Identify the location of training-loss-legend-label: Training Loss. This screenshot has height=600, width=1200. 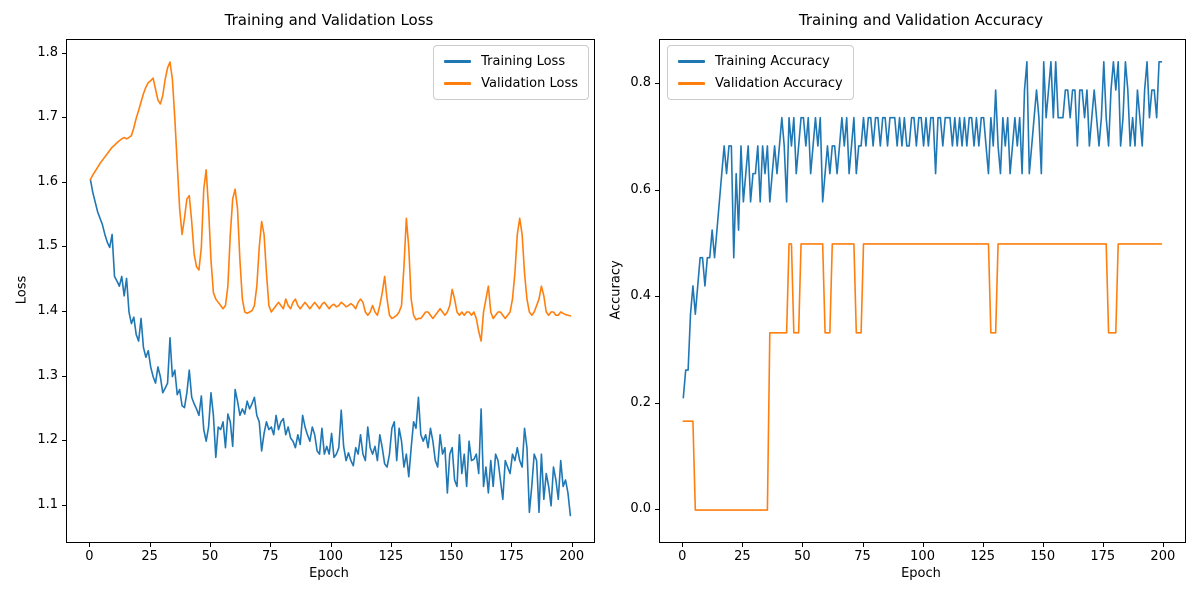
(523, 61).